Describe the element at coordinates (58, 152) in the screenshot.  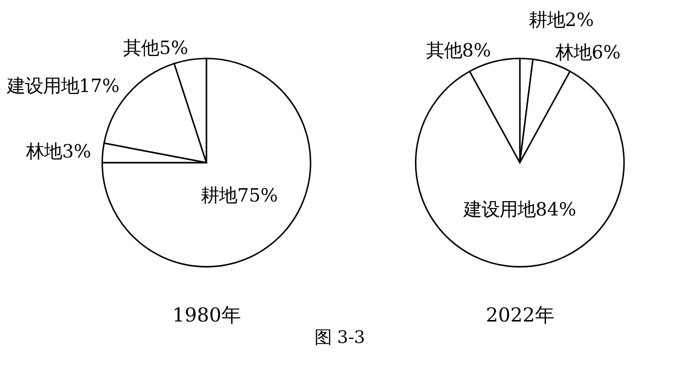
I see `slice-label: 林地3%` at that location.